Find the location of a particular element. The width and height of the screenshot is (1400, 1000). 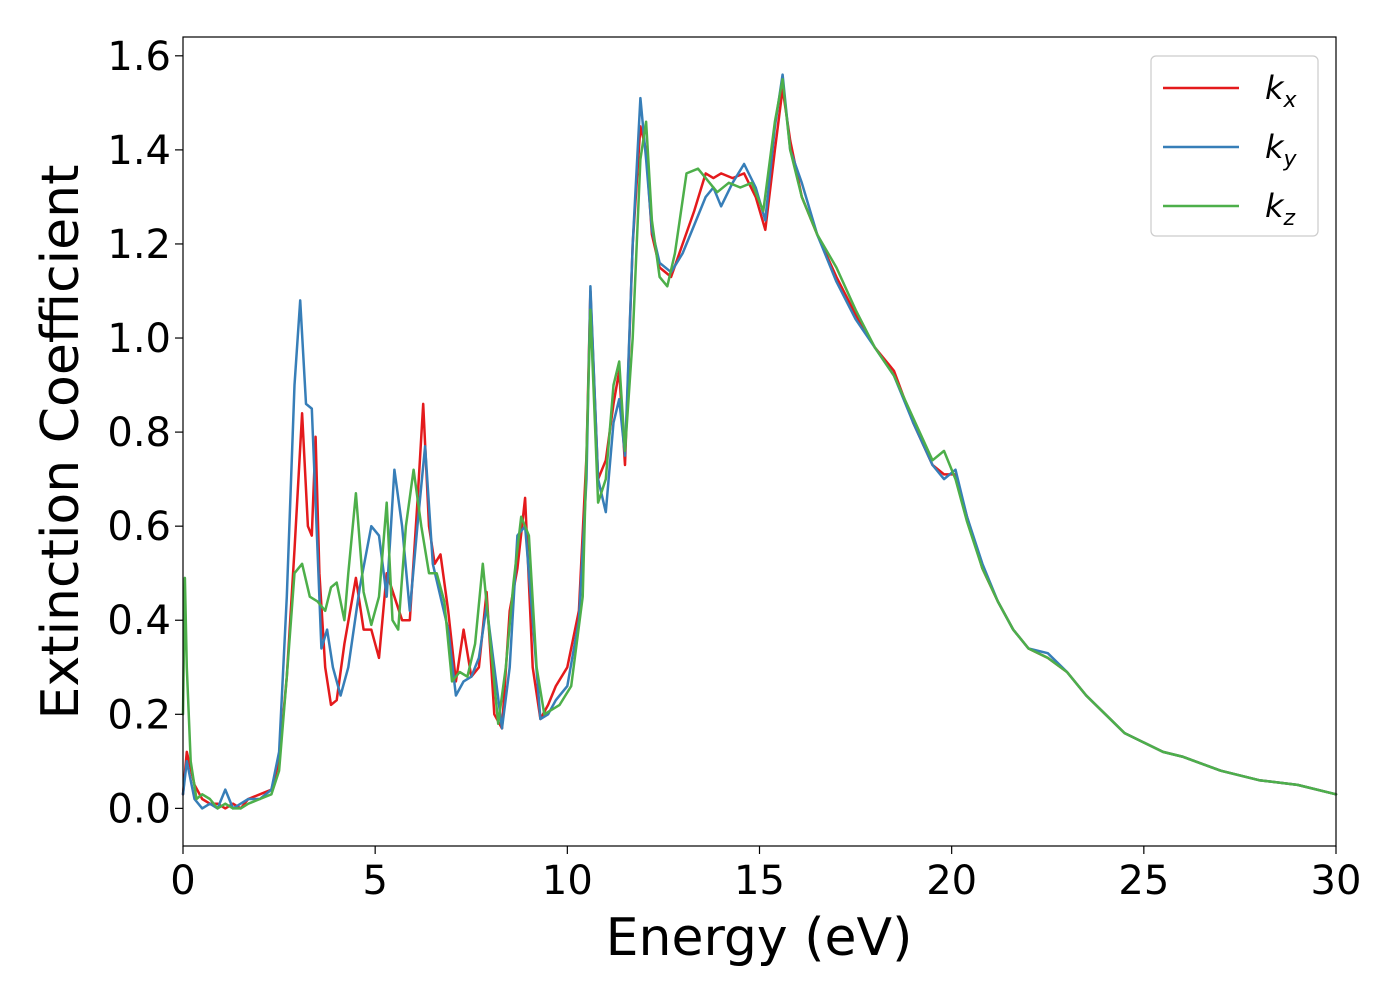

y-tick-label: 0.8 is located at coordinates (139, 433).